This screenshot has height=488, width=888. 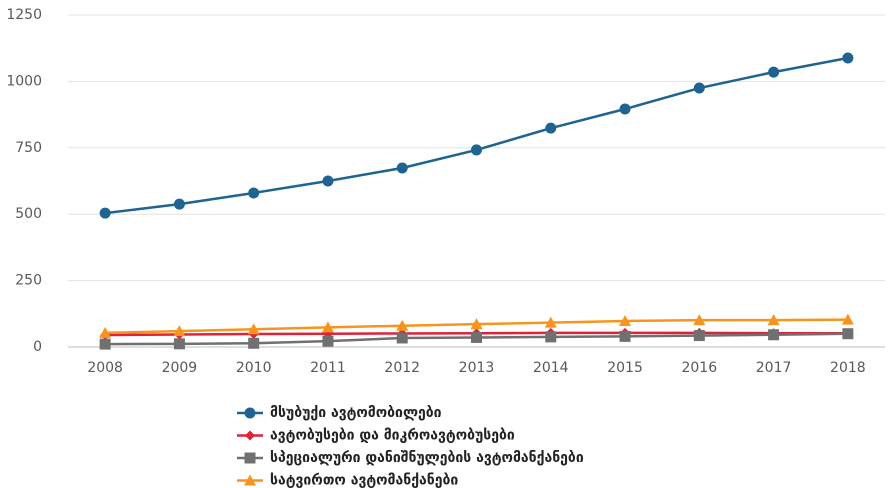 What do you see at coordinates (254, 368) in the screenshot?
I see `x-tick-label: 2010` at bounding box center [254, 368].